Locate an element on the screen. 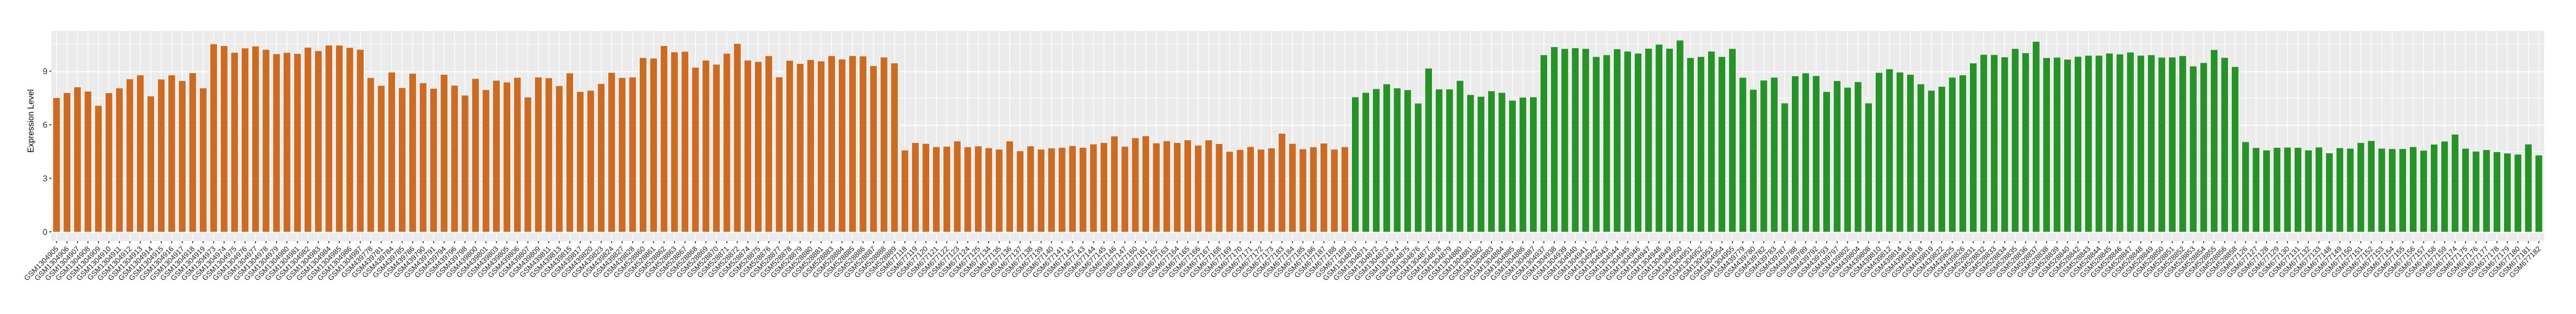 This screenshot has width=2576, height=314. svg-text: Expression Level is located at coordinates (31, 121).